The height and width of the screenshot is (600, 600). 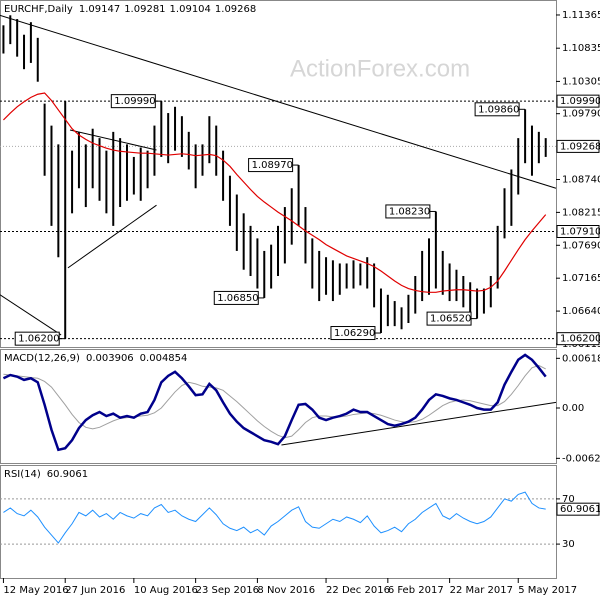 What do you see at coordinates (581, 212) in the screenshot?
I see `y-tick-label: 1.08215` at bounding box center [581, 212].